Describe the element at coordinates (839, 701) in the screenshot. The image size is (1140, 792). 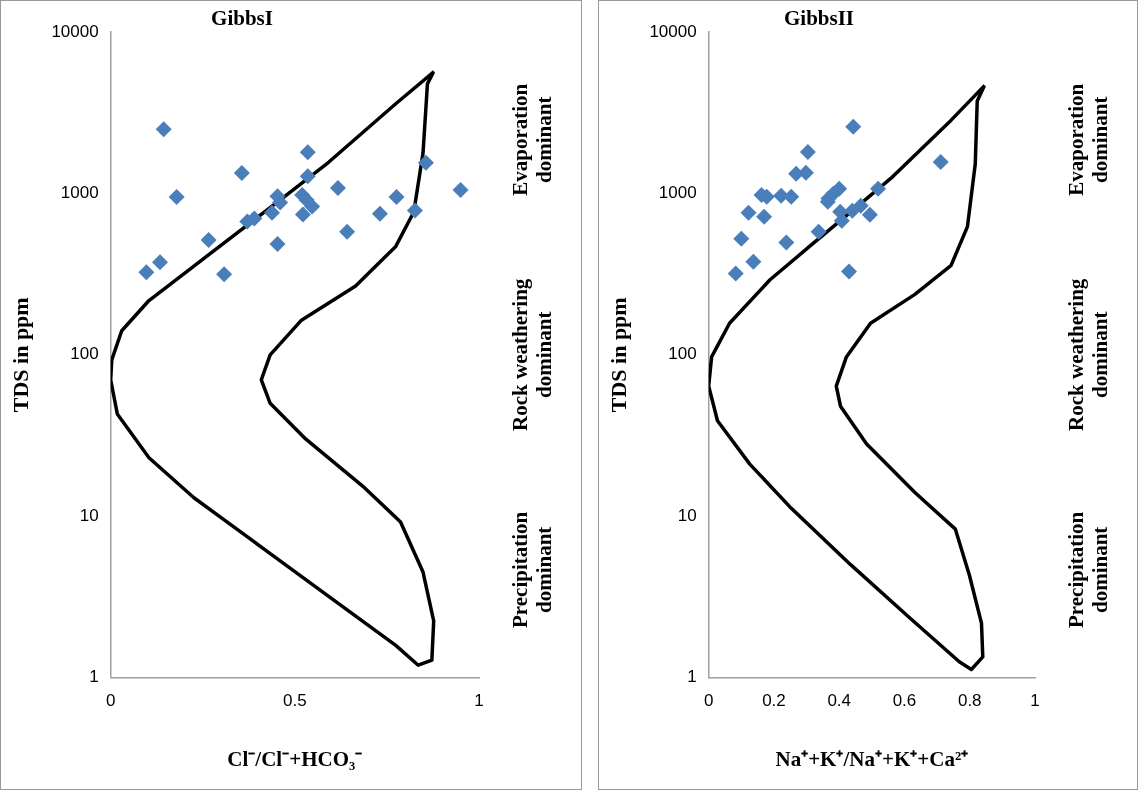
I see `x-tick-label: 0.4` at that location.